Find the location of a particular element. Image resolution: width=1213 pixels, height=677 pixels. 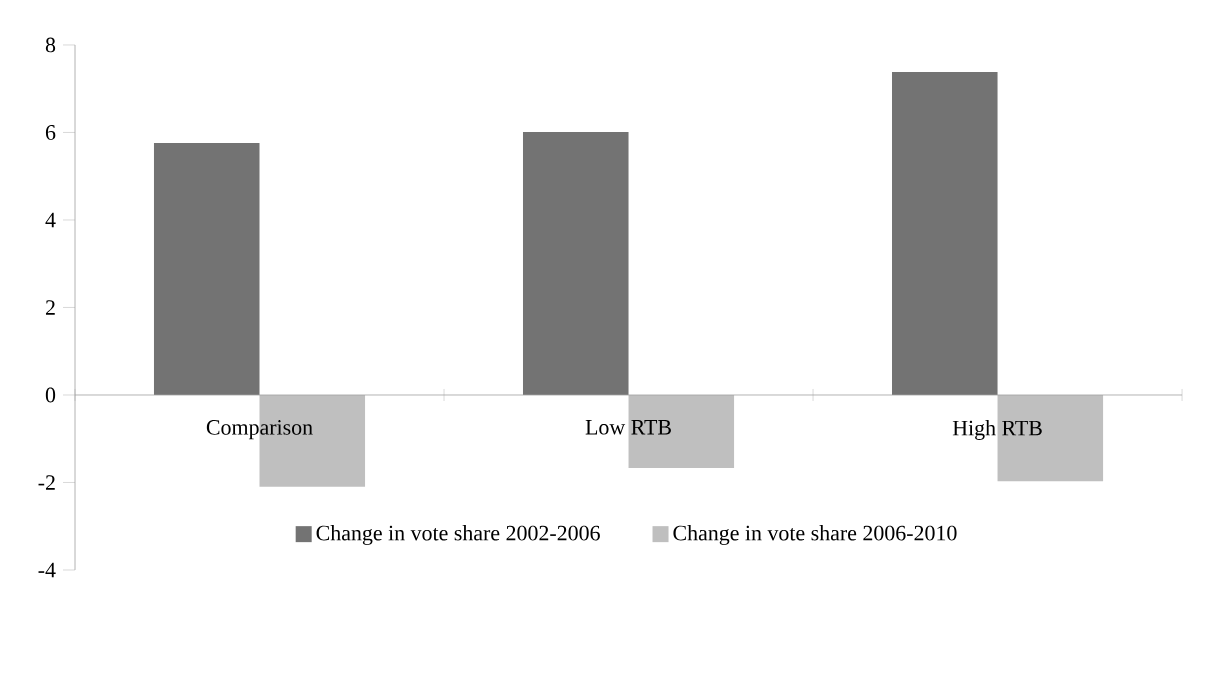

x-tick-label: Low RTB is located at coordinates (628, 427).